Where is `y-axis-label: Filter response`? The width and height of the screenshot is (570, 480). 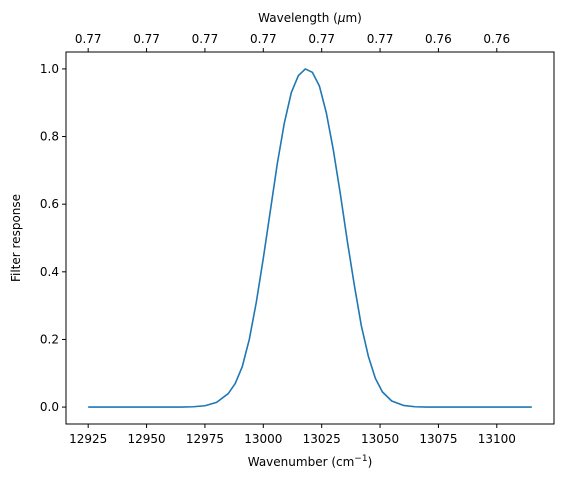
y-axis-label: Filter response is located at coordinates (16, 238).